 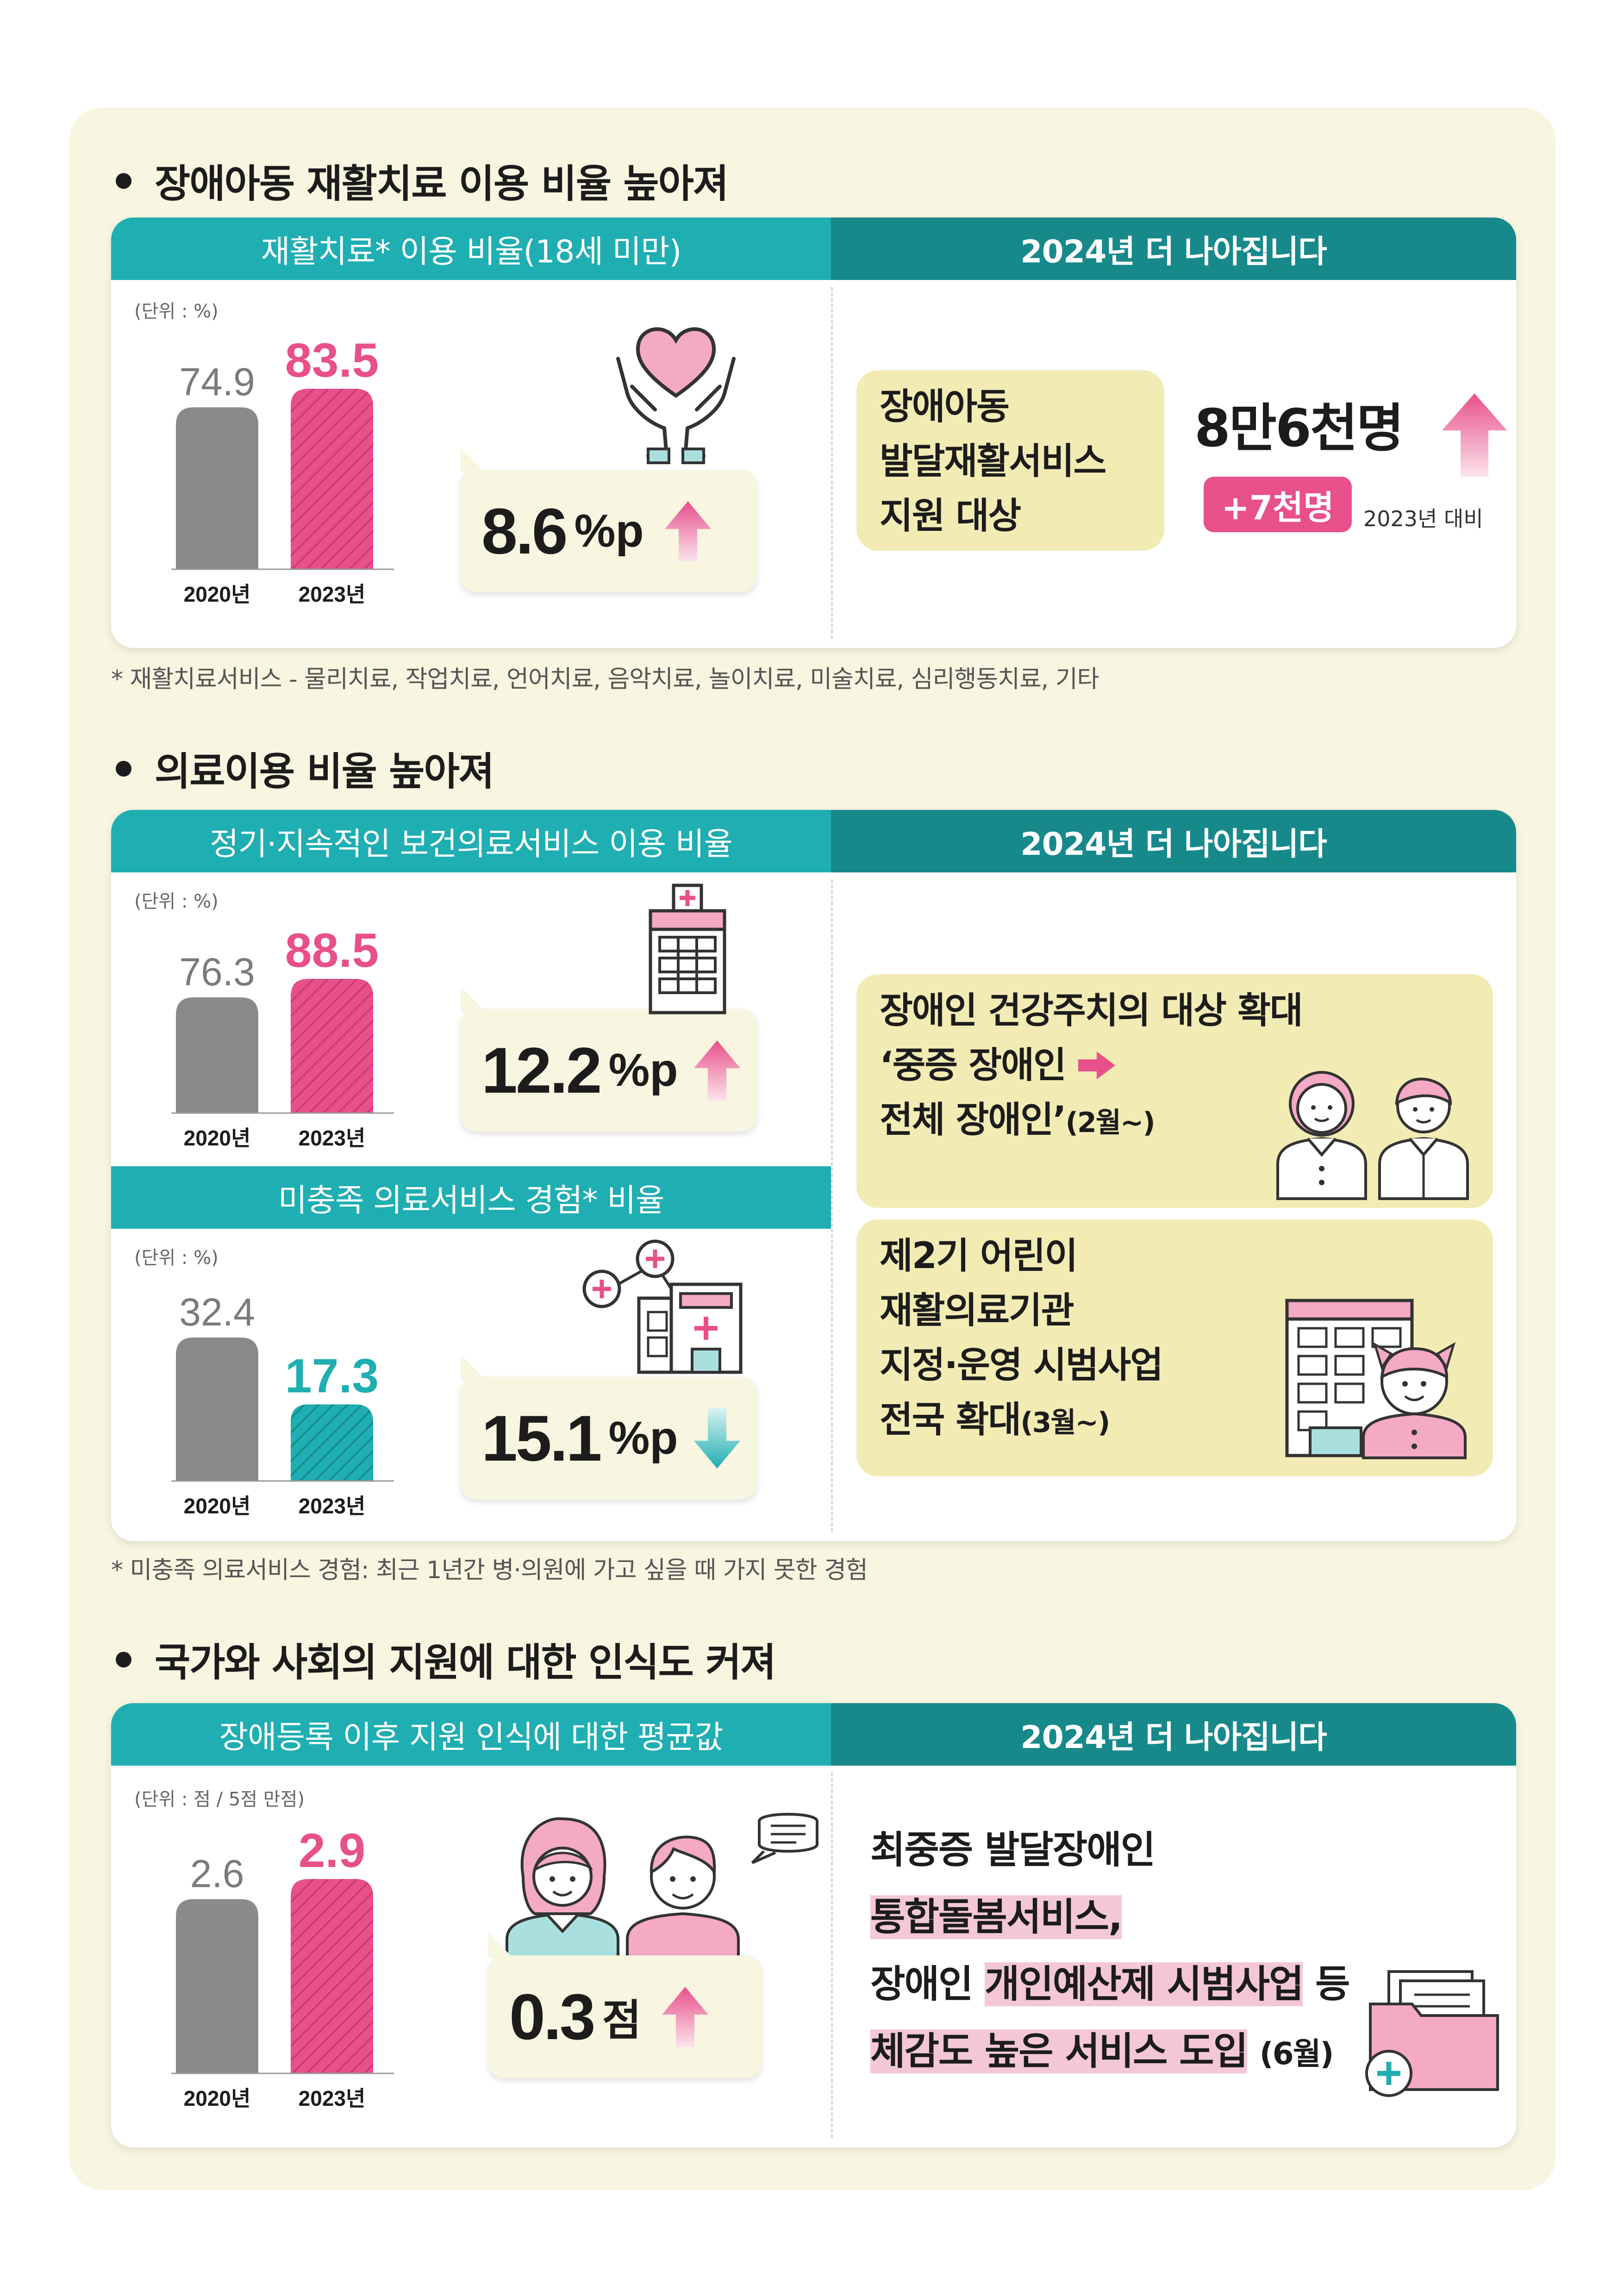 What do you see at coordinates (950, 1420) in the screenshot?
I see `policy2-line-4: 전국 확대` at bounding box center [950, 1420].